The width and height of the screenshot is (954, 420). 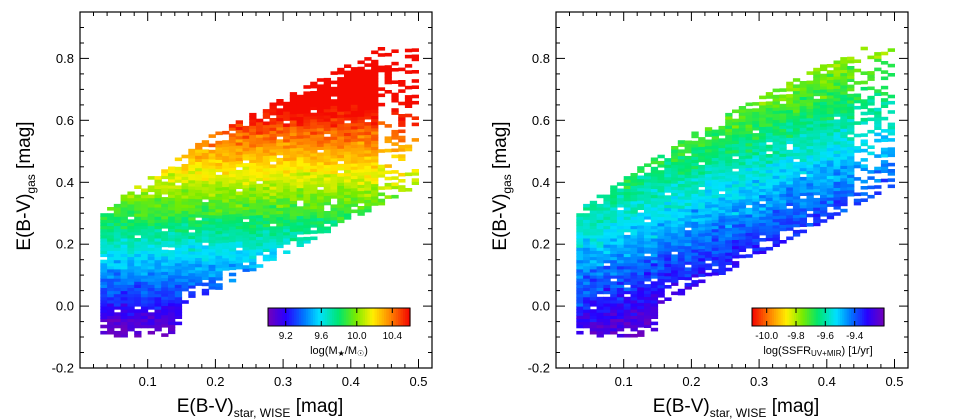 What do you see at coordinates (291, 317) in the screenshot?
I see `colorbar-segment` at bounding box center [291, 317].